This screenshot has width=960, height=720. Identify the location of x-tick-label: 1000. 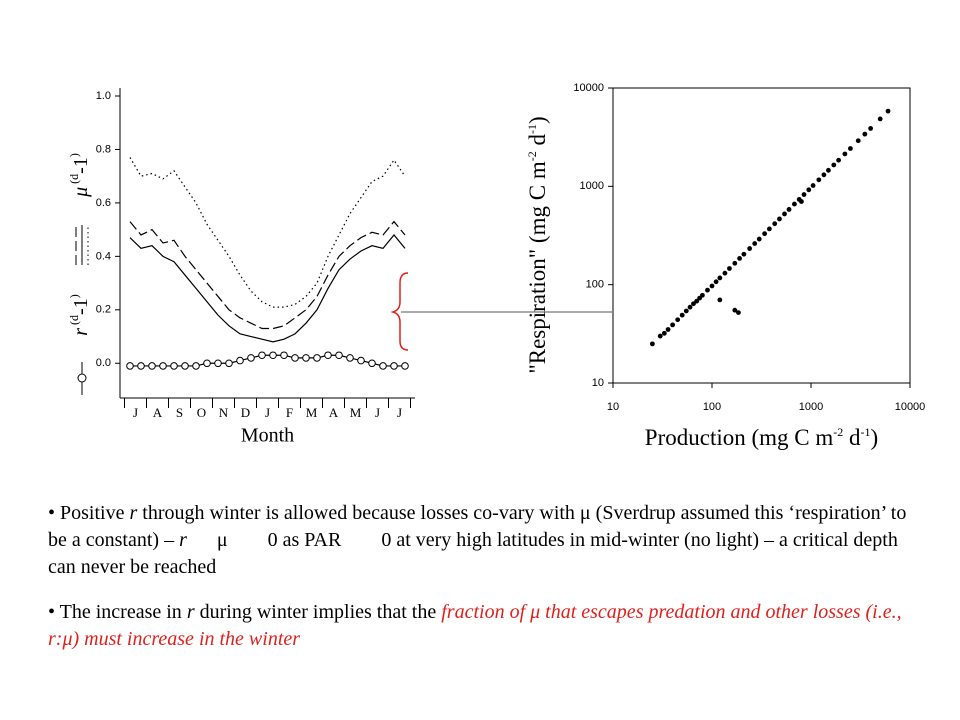
(811, 407).